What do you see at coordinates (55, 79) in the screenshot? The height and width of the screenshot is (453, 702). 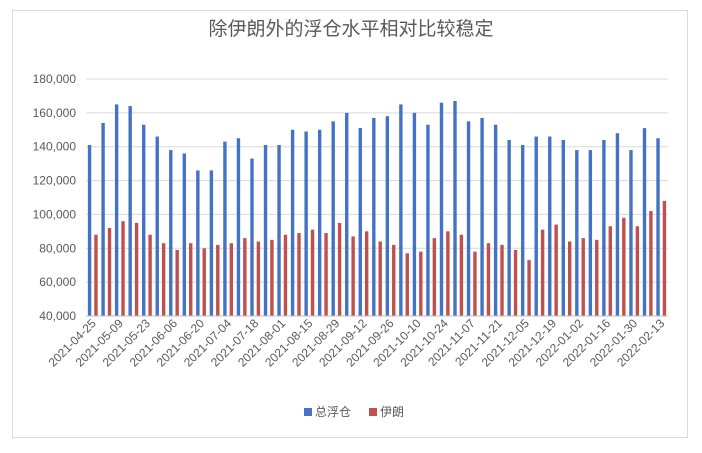 I see `y-tick-label: 180,000` at bounding box center [55, 79].